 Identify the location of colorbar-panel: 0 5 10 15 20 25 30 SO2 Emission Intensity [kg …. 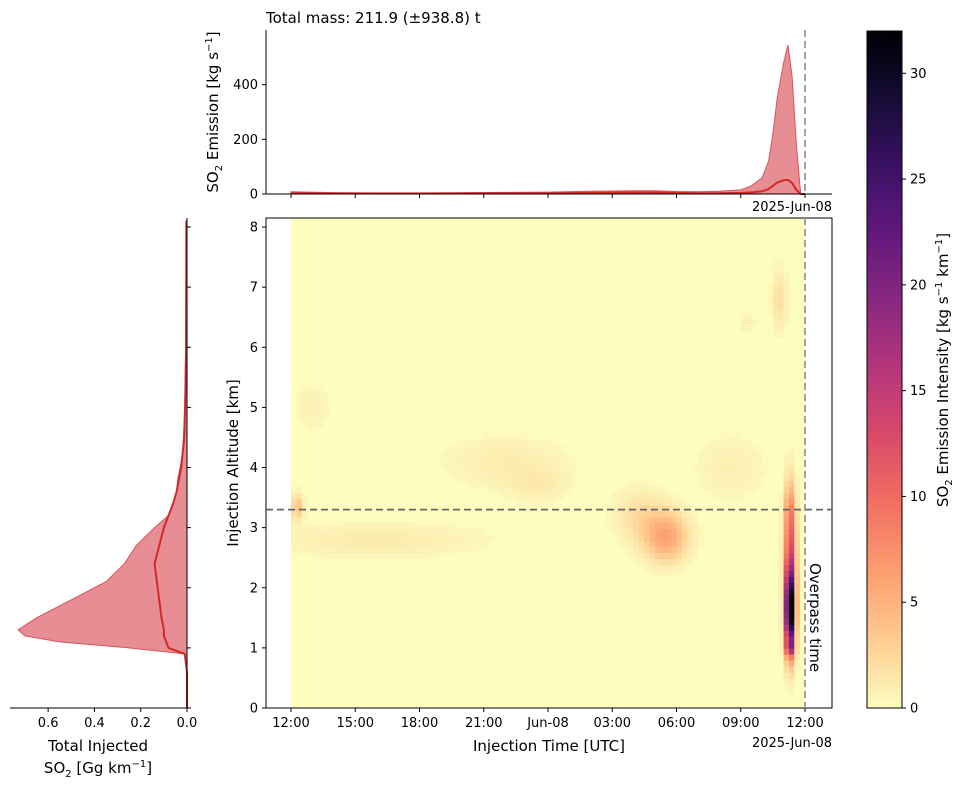
(910, 373).